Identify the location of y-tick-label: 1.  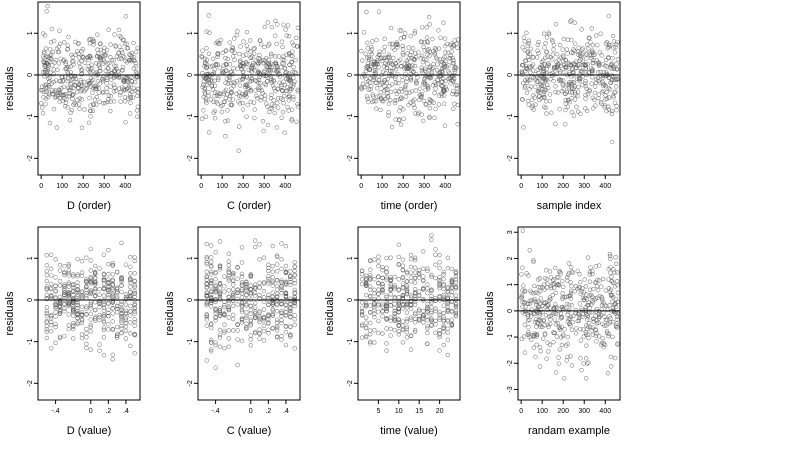
(30, 258).